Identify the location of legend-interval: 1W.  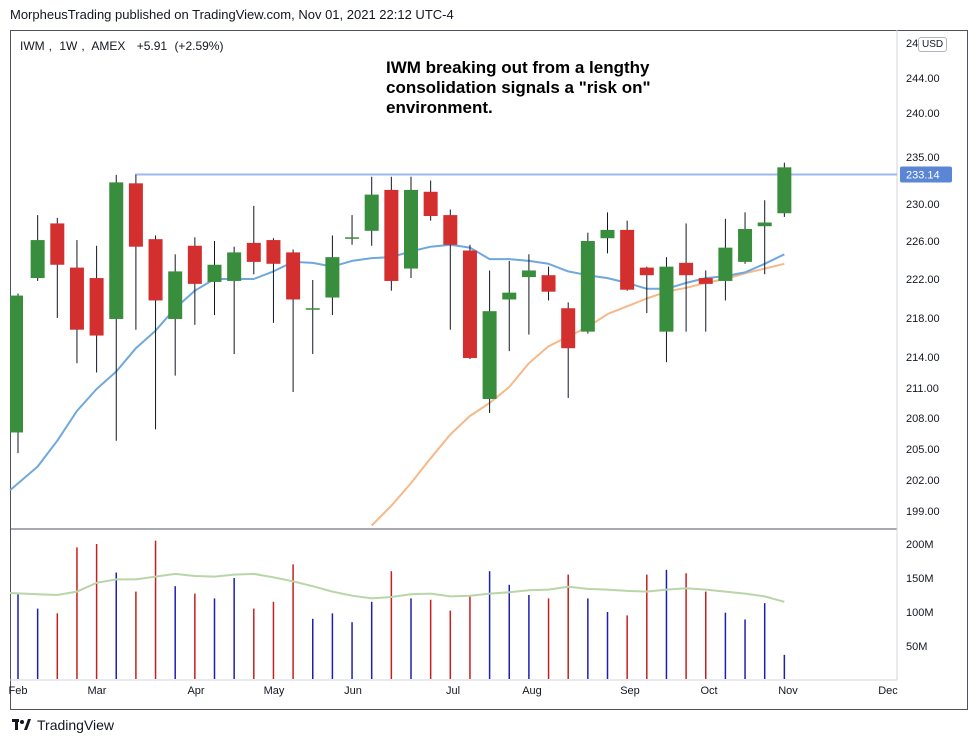
(68, 46).